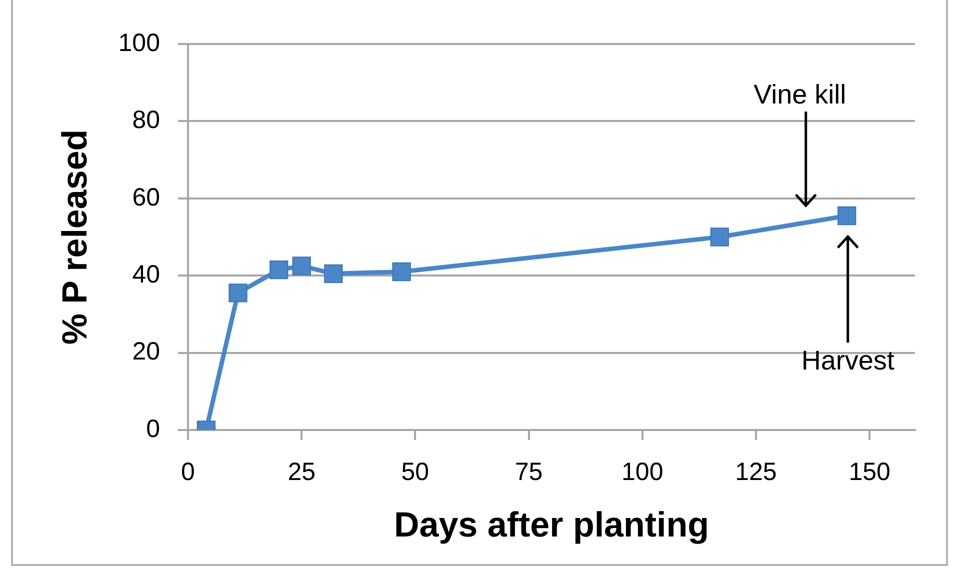  What do you see at coordinates (552, 525) in the screenshot?
I see `x-axis-title: Days after planting` at bounding box center [552, 525].